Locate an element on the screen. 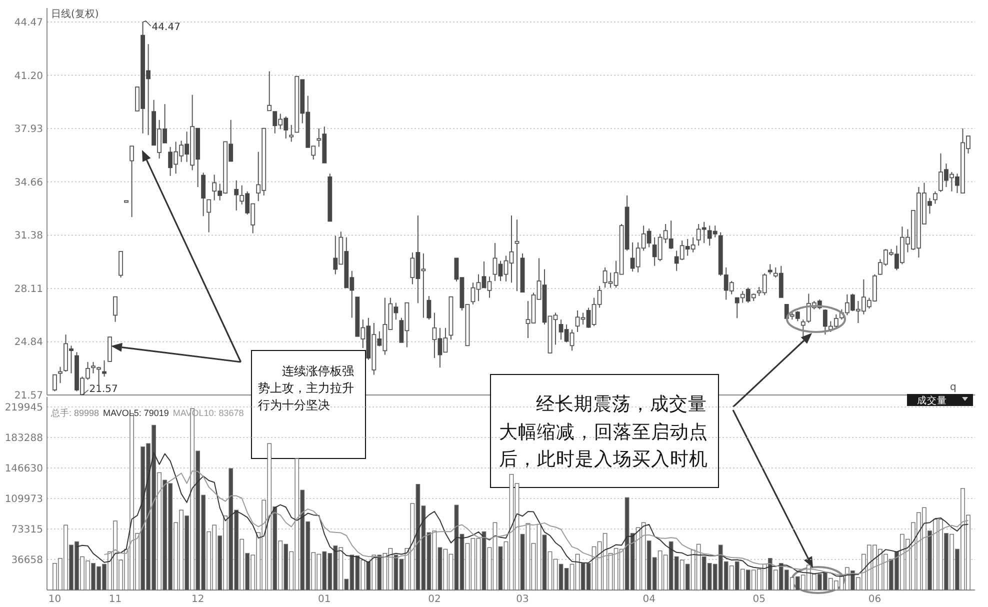 The width and height of the screenshot is (988, 607). y-tick-label: 73315 is located at coordinates (27, 530).